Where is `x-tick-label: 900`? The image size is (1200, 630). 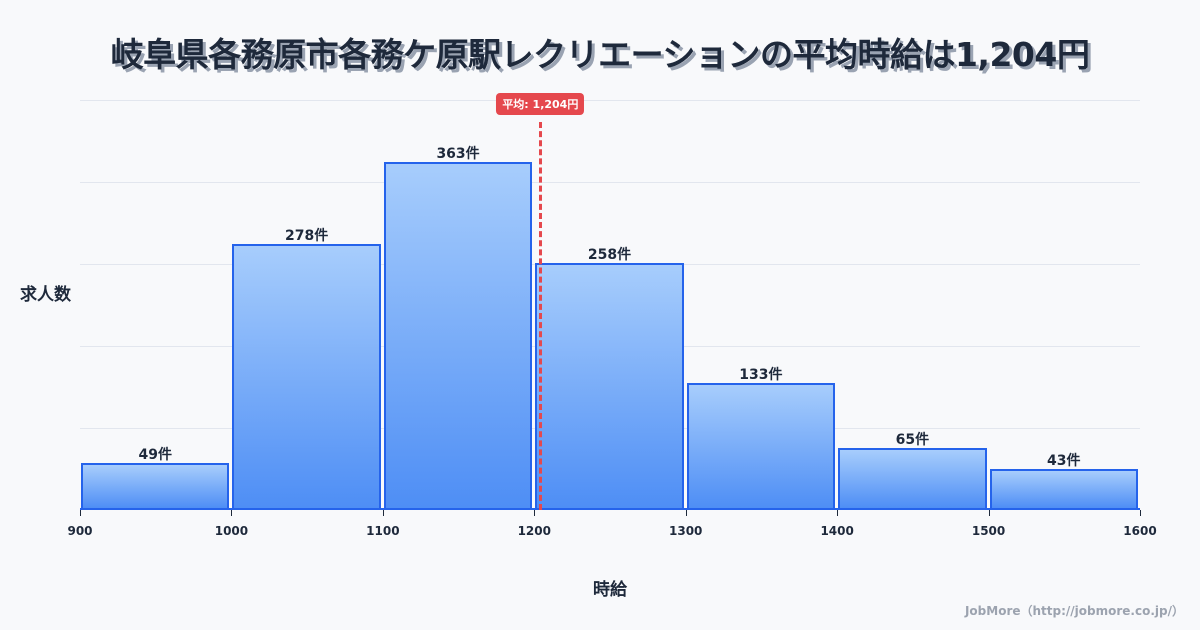 x-tick-label: 900 is located at coordinates (80, 531).